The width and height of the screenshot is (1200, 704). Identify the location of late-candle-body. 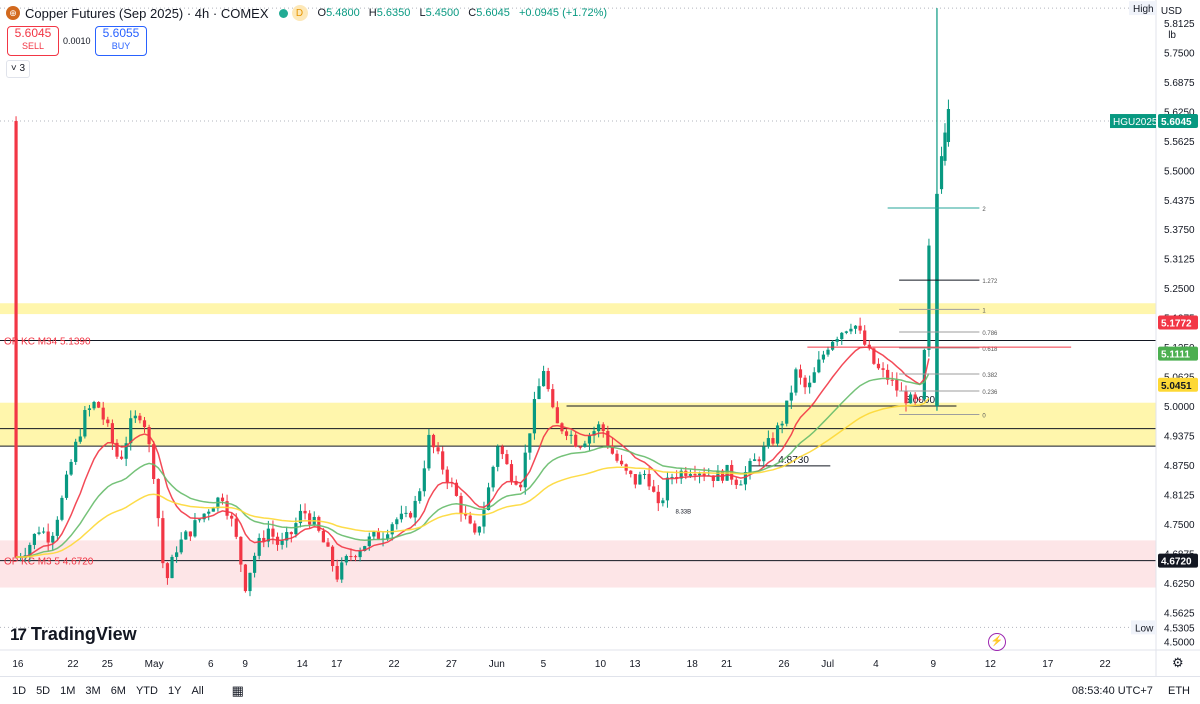
(948, 126).